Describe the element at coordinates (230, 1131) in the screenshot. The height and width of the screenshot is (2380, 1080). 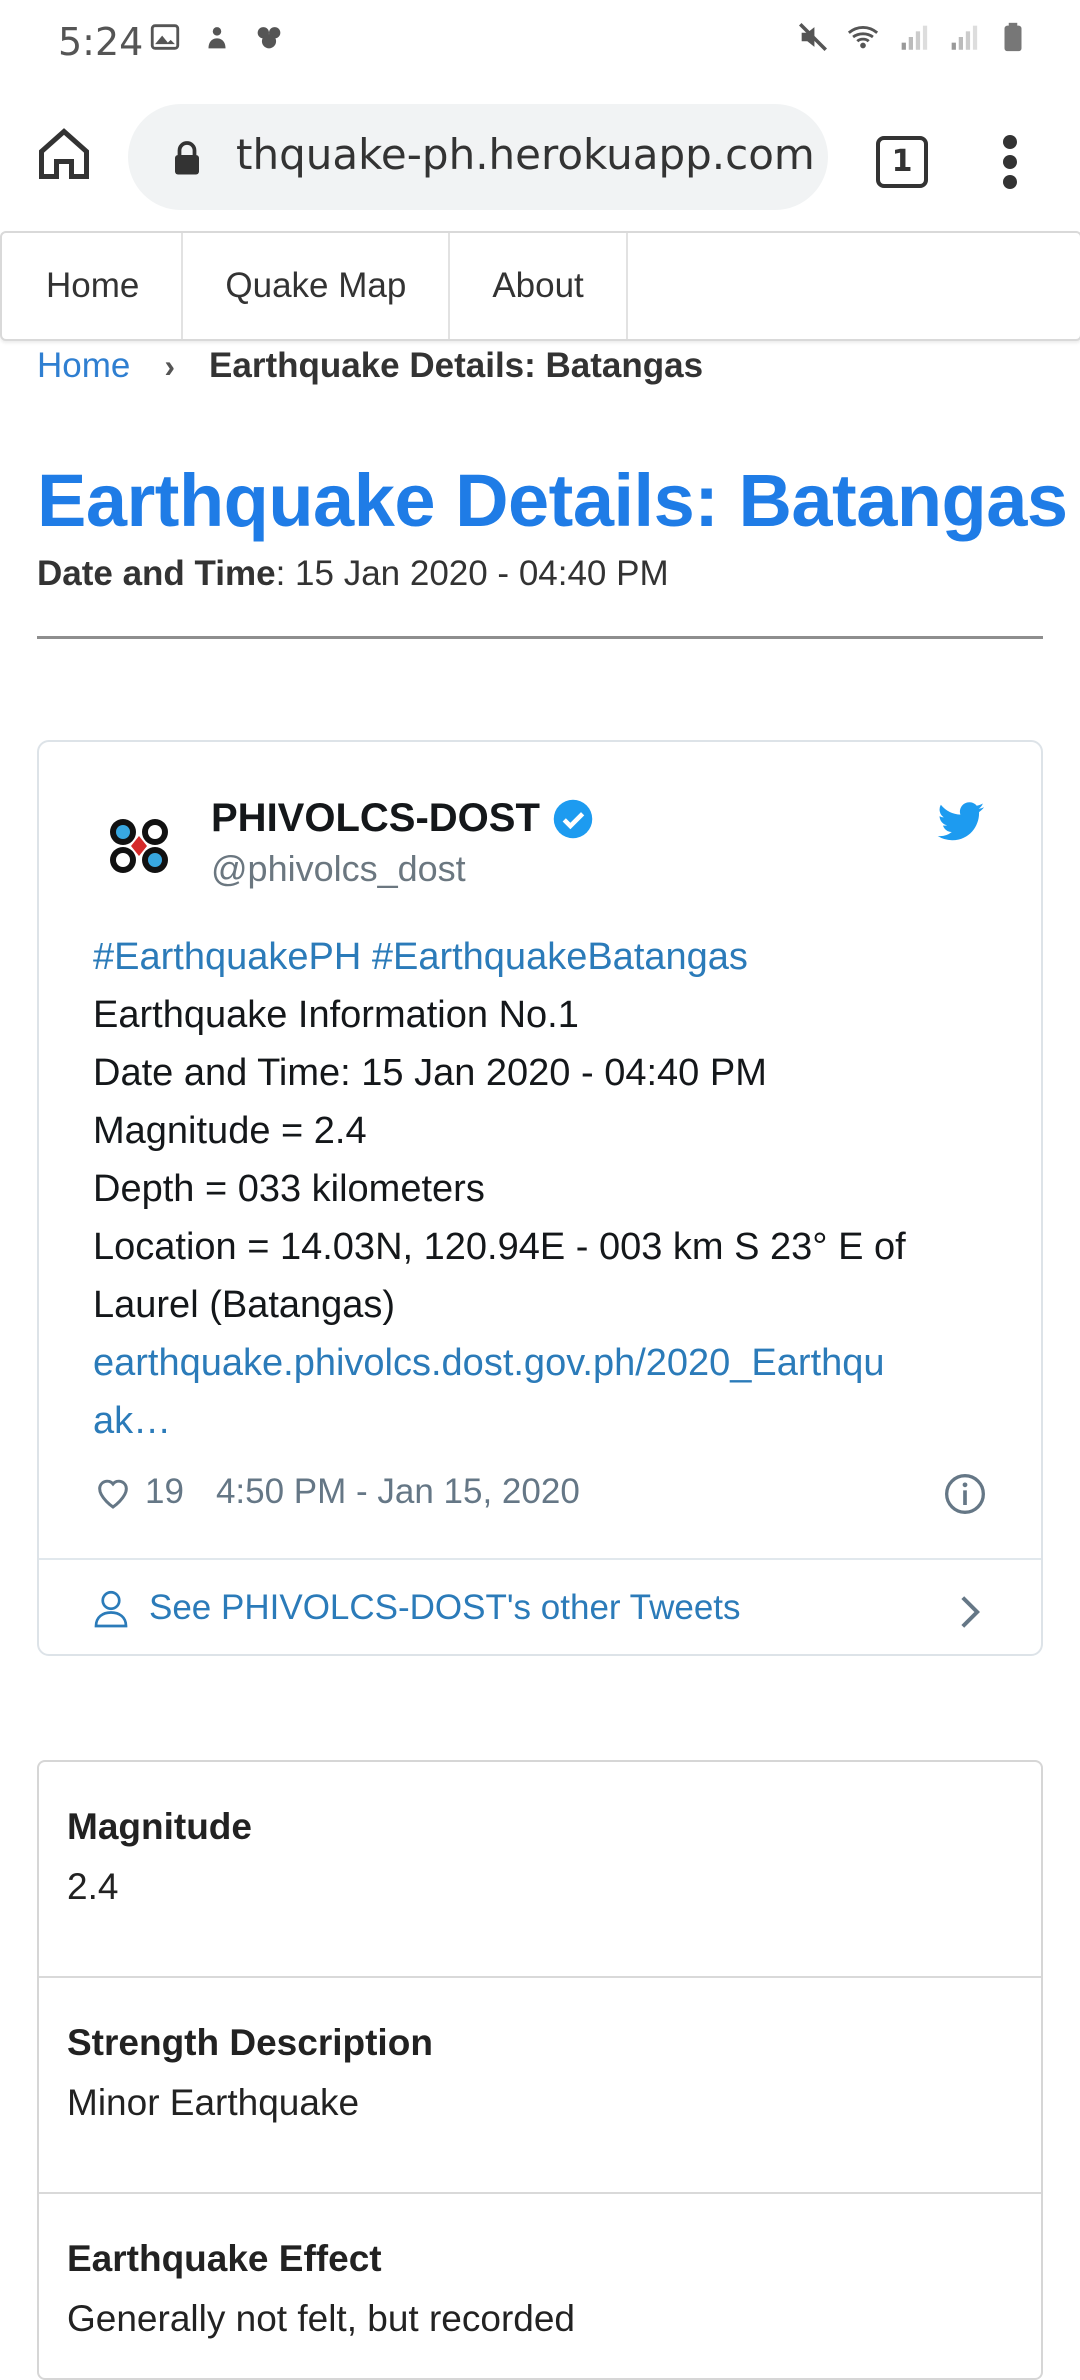
I see `tweet-line: Magnitude = 2.4` at that location.